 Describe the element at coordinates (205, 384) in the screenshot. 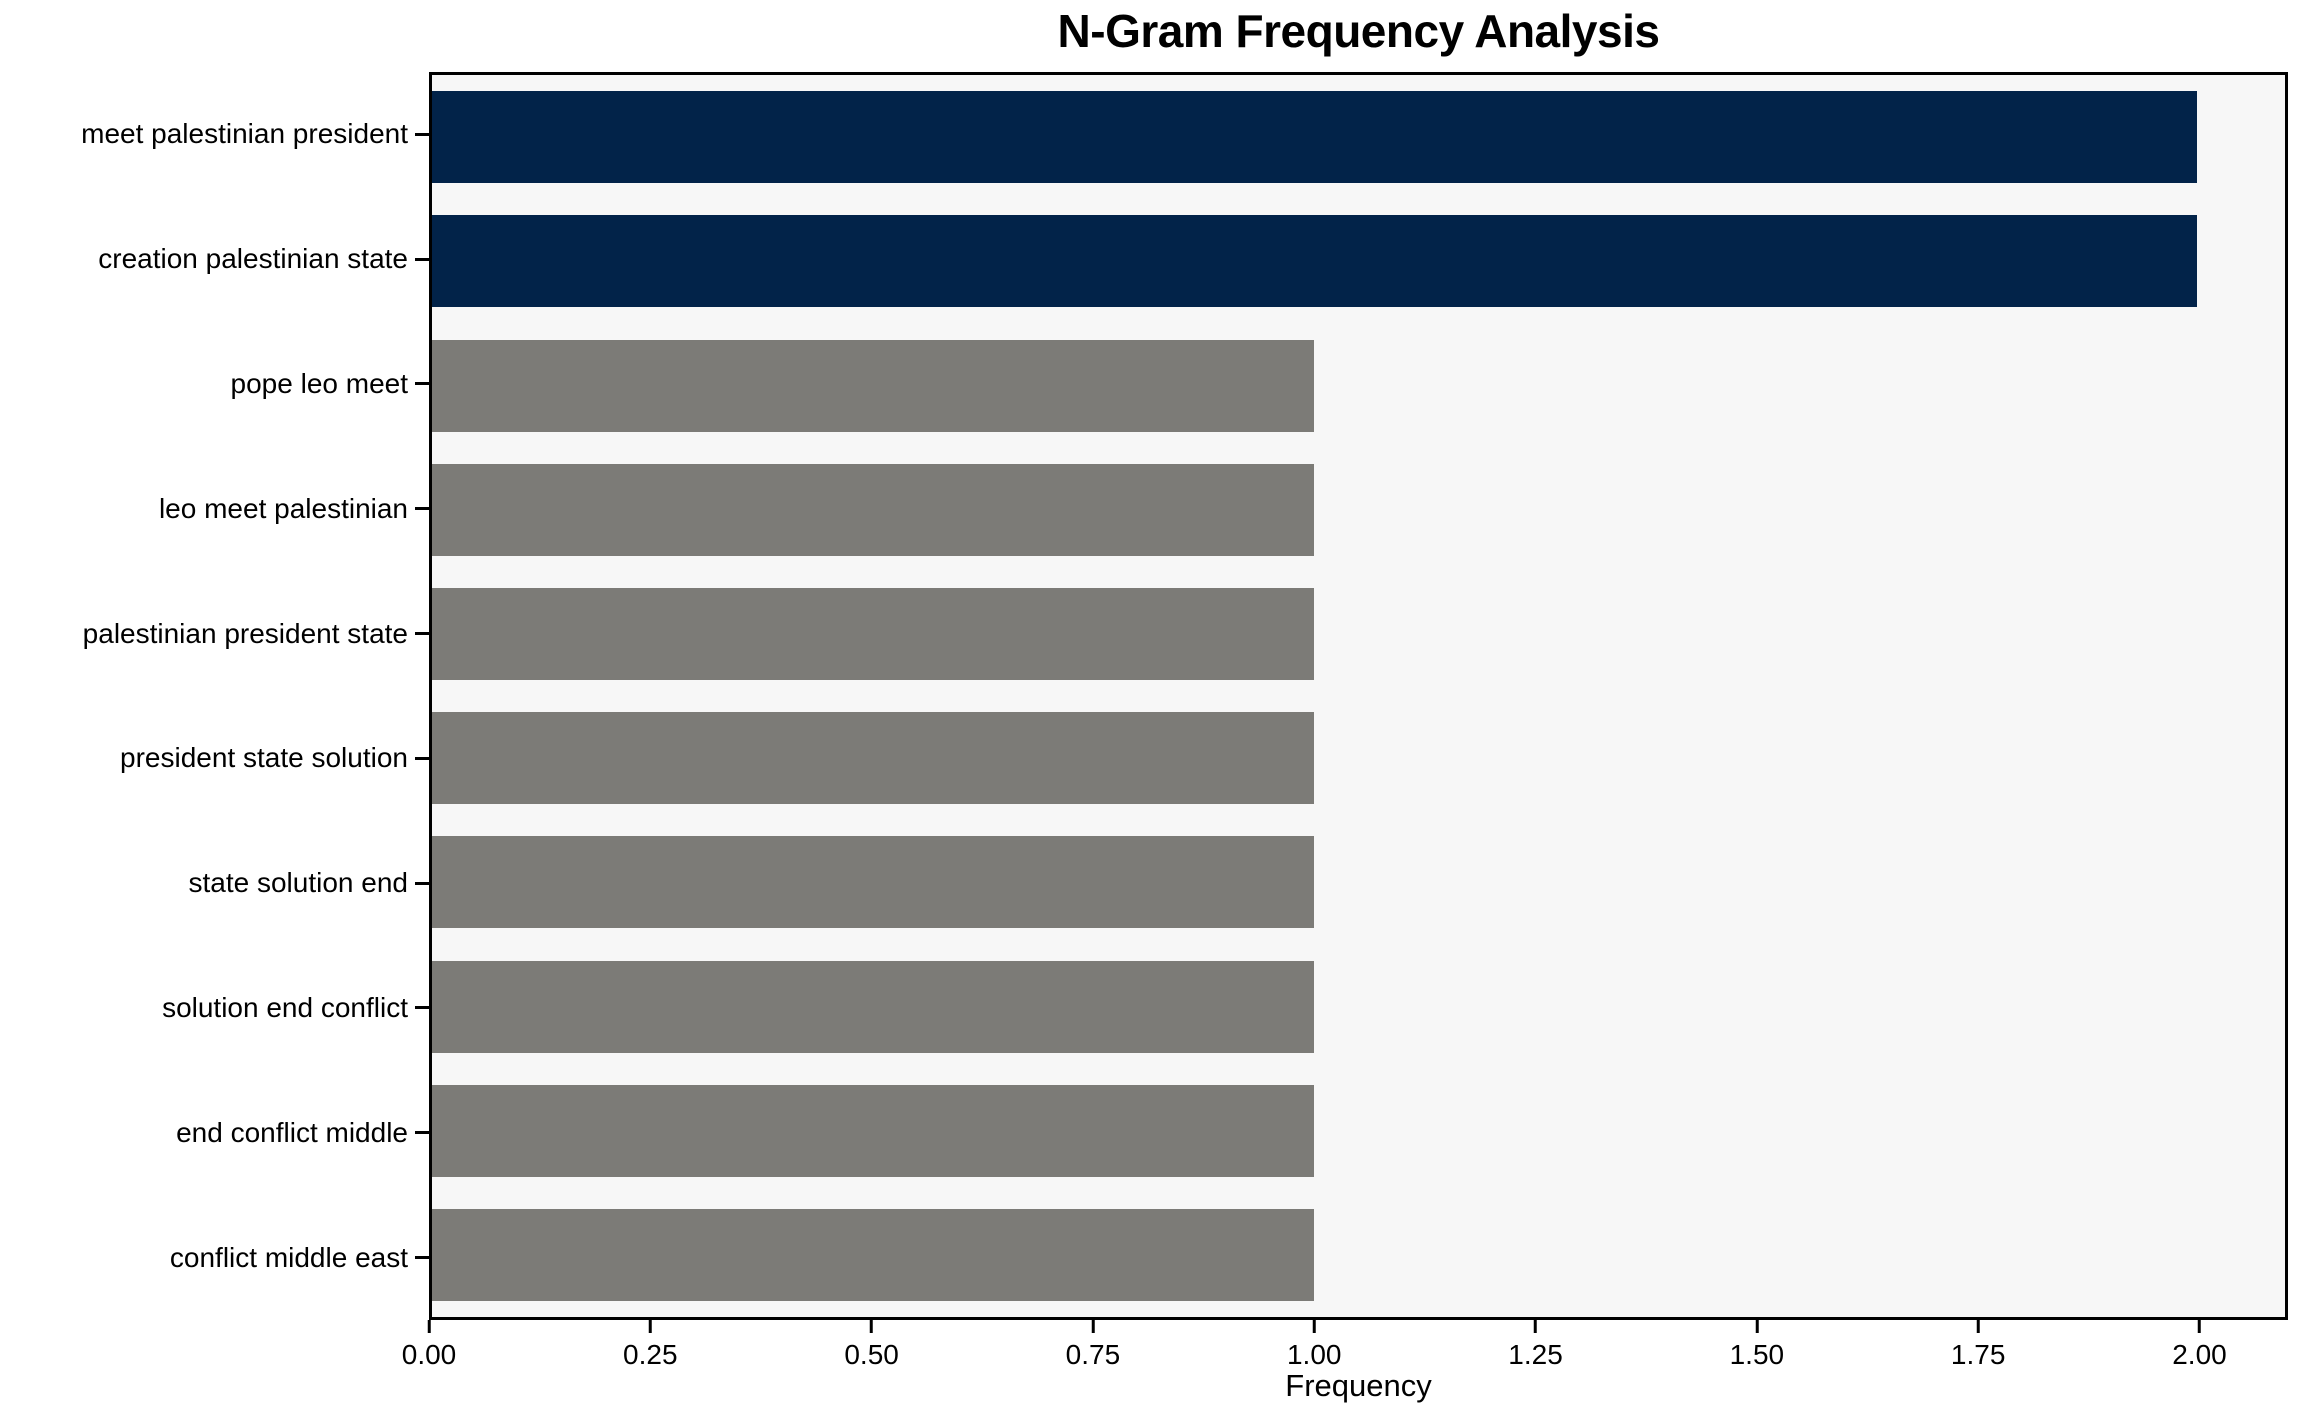

I see `y-label-row: pope leo meet` at that location.